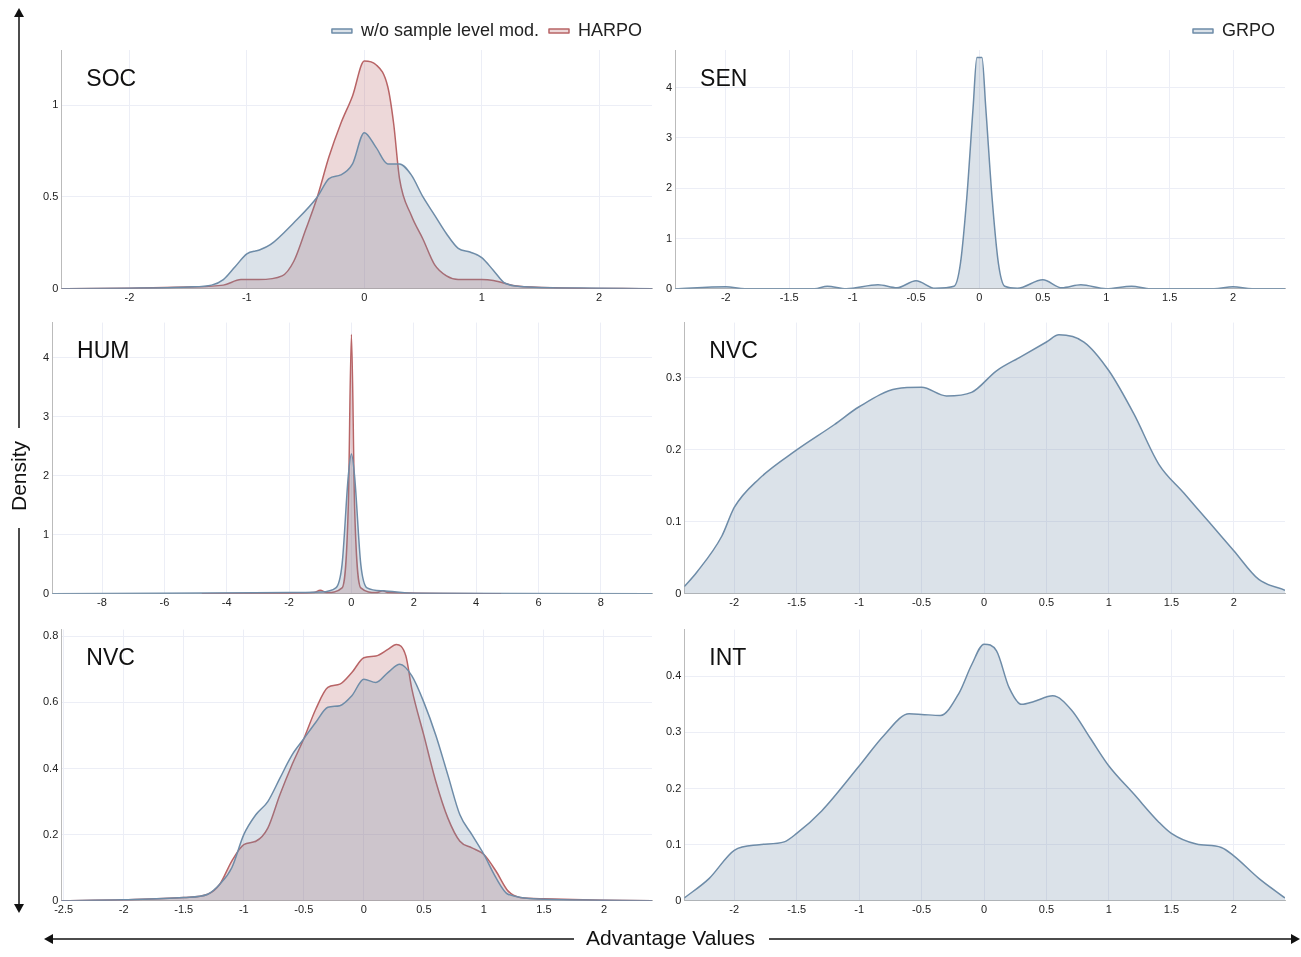  What do you see at coordinates (724, 77) in the screenshot?
I see `text: SEN` at bounding box center [724, 77].